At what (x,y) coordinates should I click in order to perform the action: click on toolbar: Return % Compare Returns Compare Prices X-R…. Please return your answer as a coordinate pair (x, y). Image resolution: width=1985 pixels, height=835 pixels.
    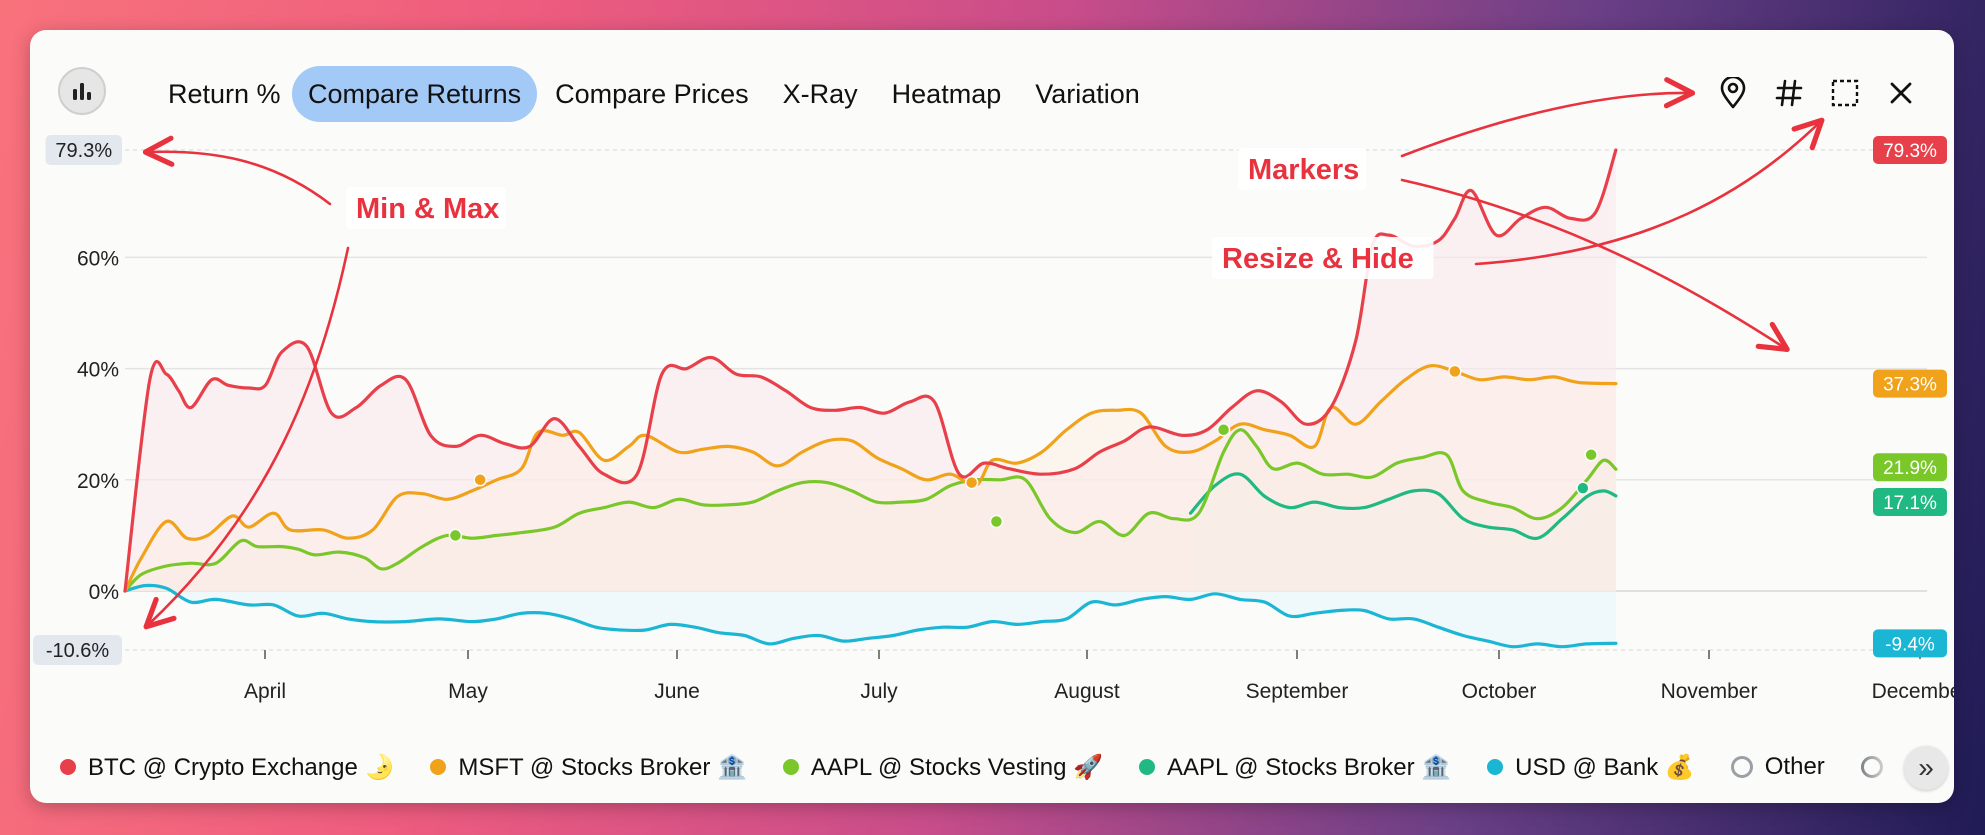
    Looking at the image, I should click on (992, 77).